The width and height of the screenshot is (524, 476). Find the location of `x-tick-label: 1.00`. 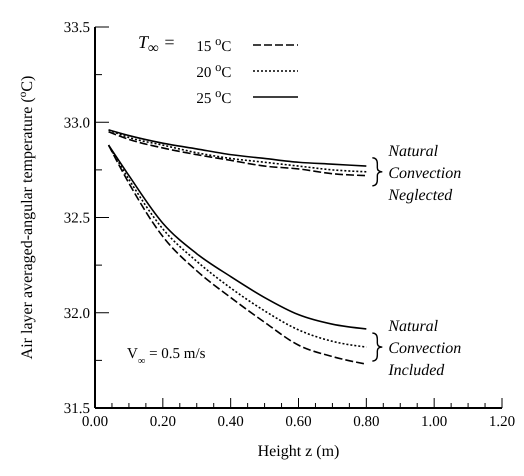

x-tick-label: 1.00 is located at coordinates (434, 422).